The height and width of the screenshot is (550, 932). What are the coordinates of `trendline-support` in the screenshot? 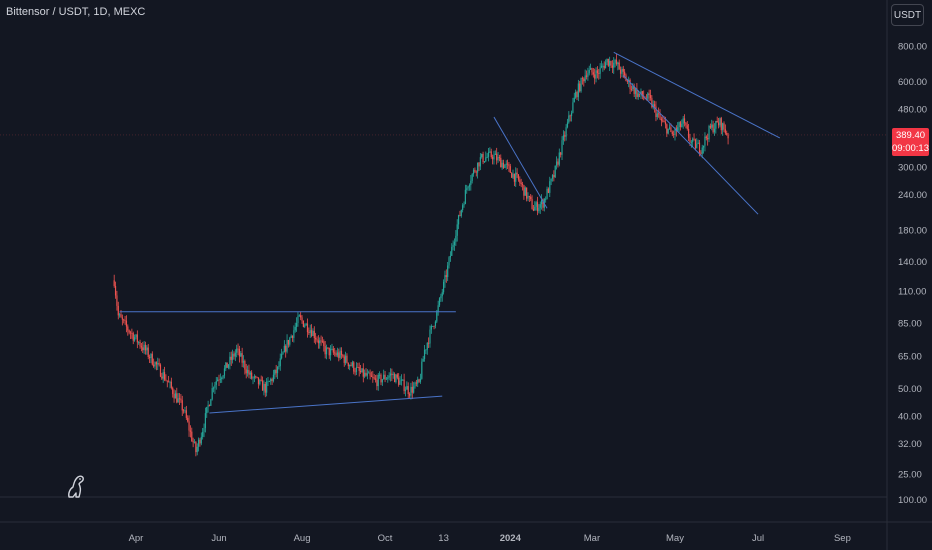 It's located at (326, 404).